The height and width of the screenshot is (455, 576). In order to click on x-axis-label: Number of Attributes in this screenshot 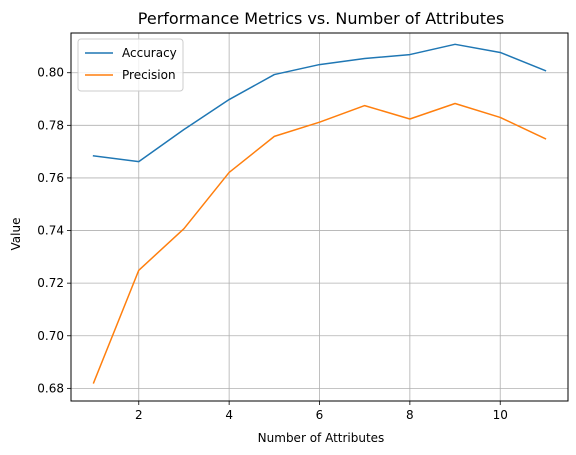, I will do `click(321, 438)`.